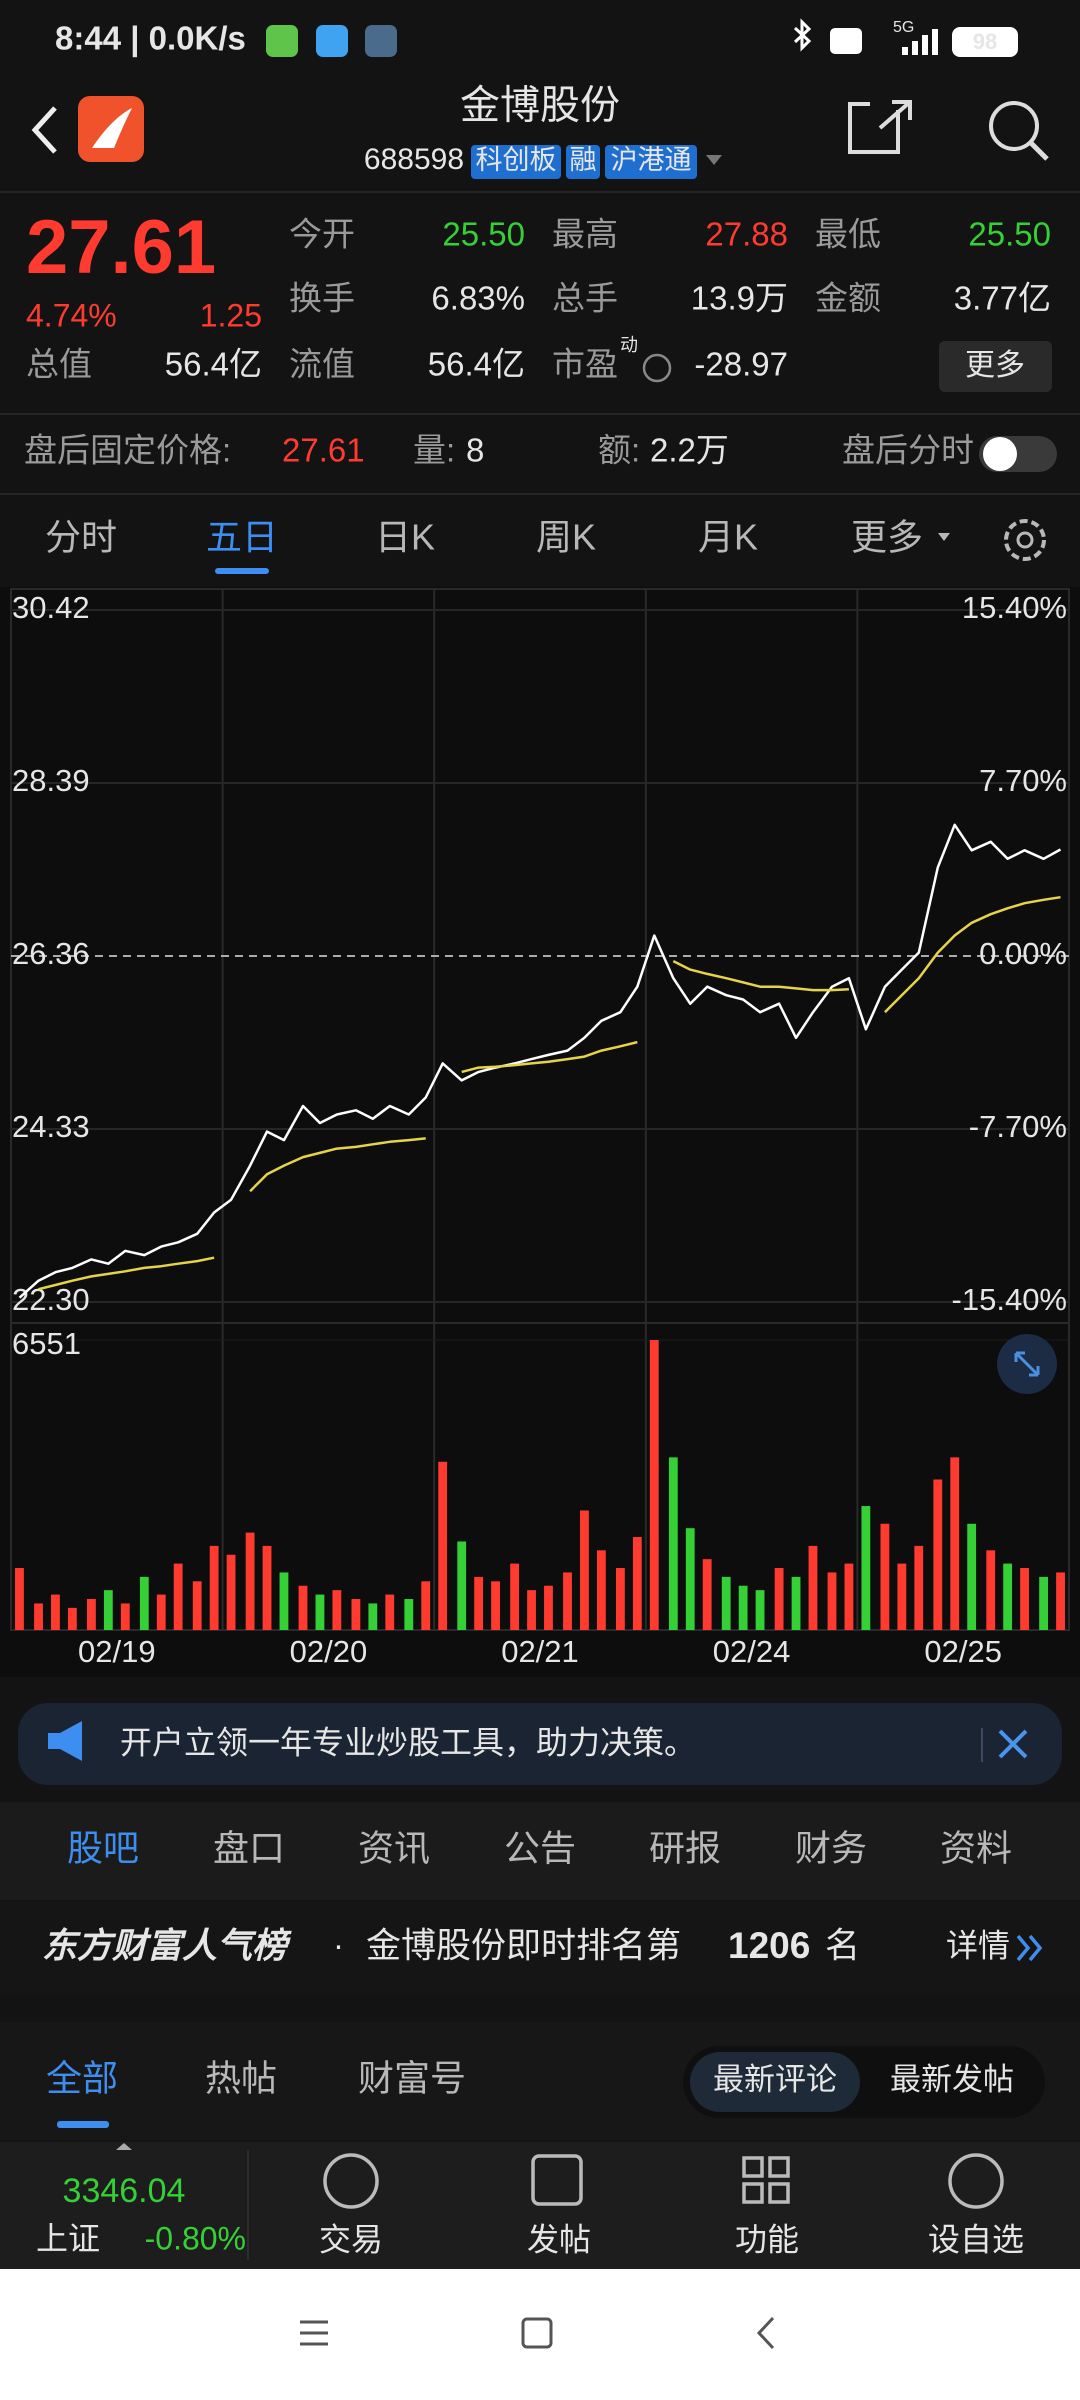  Describe the element at coordinates (127, 450) in the screenshot. I see `after-hours-label: 盘后固定价格:` at that location.